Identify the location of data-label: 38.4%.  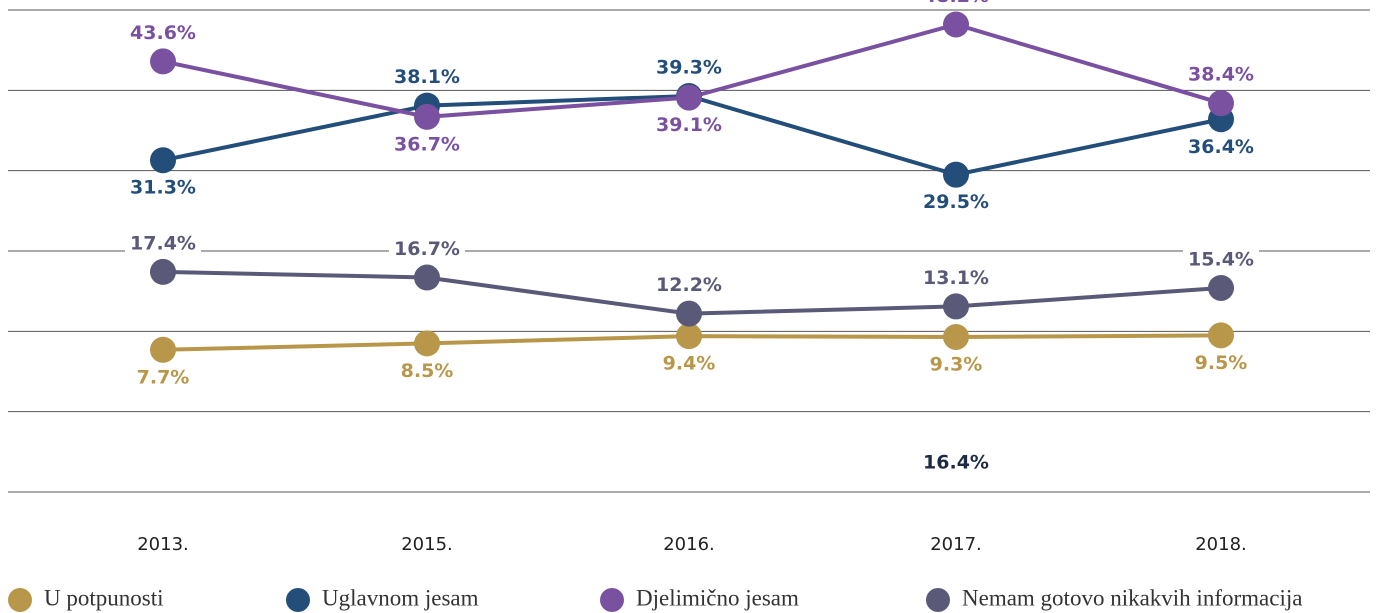
(1221, 75).